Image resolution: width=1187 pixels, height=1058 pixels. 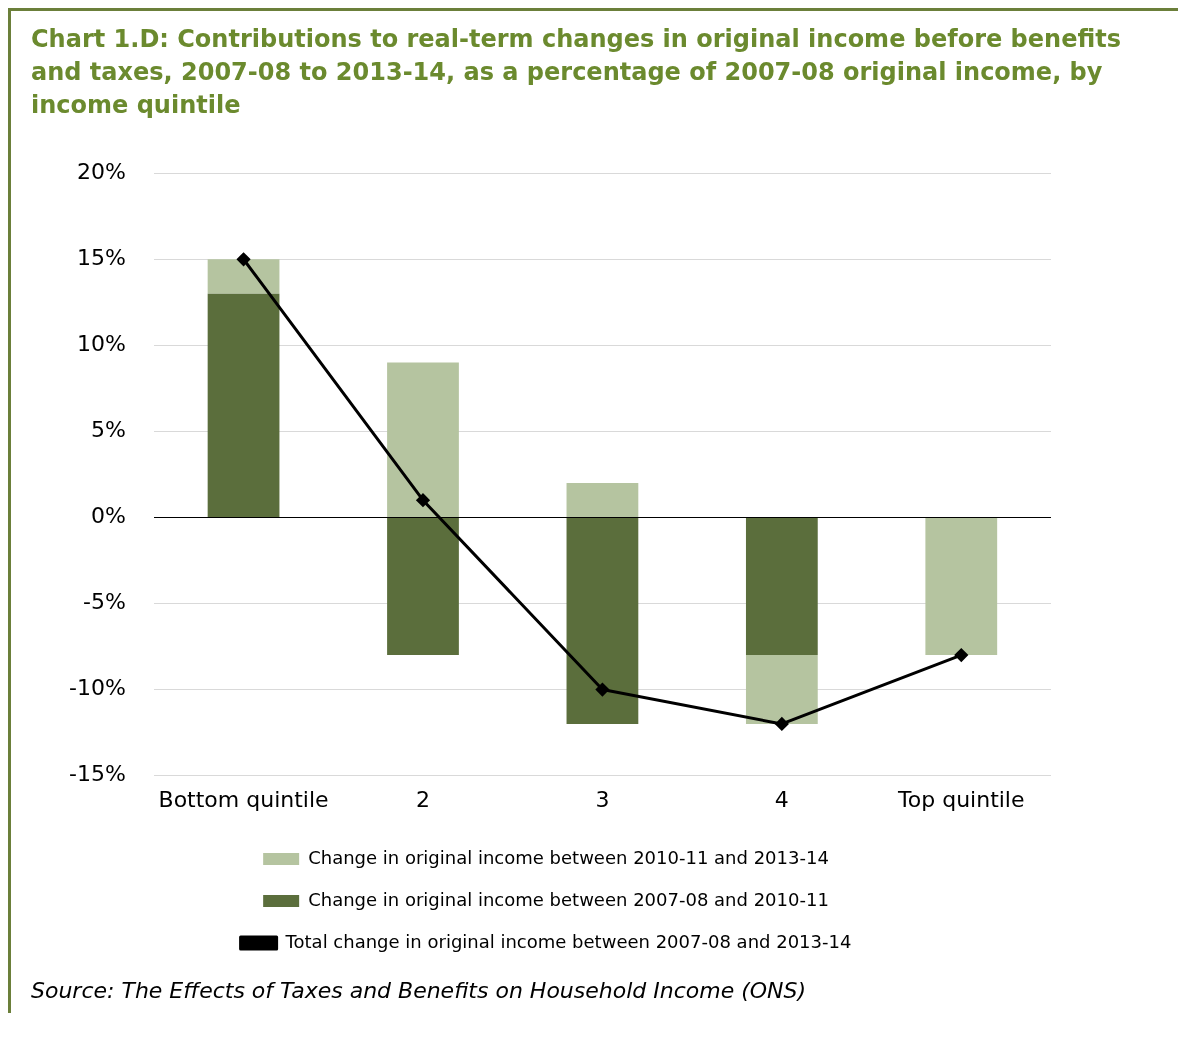 What do you see at coordinates (568, 941) in the screenshot?
I see `legend-label: Total change in original income between 2007-08 and 2013-14` at bounding box center [568, 941].